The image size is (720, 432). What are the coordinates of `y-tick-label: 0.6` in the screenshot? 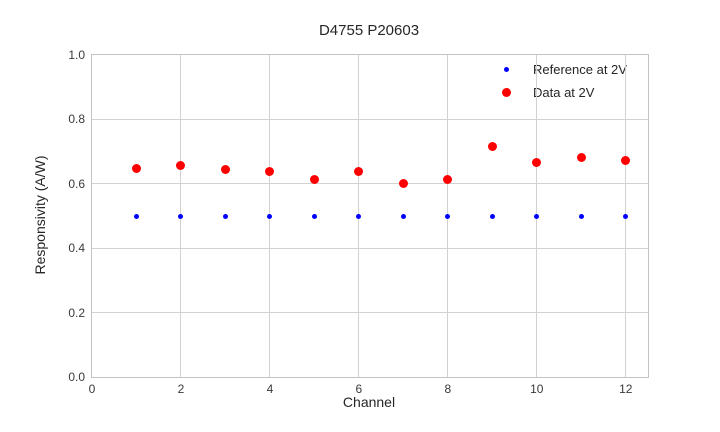 It's located at (76, 183).